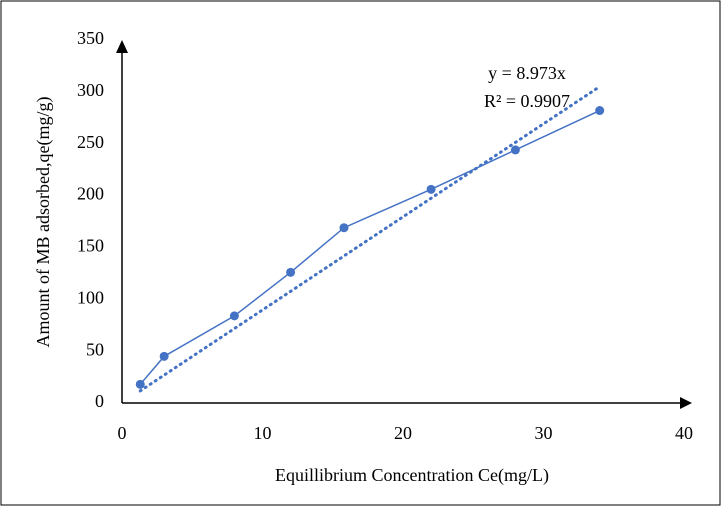 This screenshot has width=721, height=506. Describe the element at coordinates (90, 246) in the screenshot. I see `y-tick-label: 150` at that location.